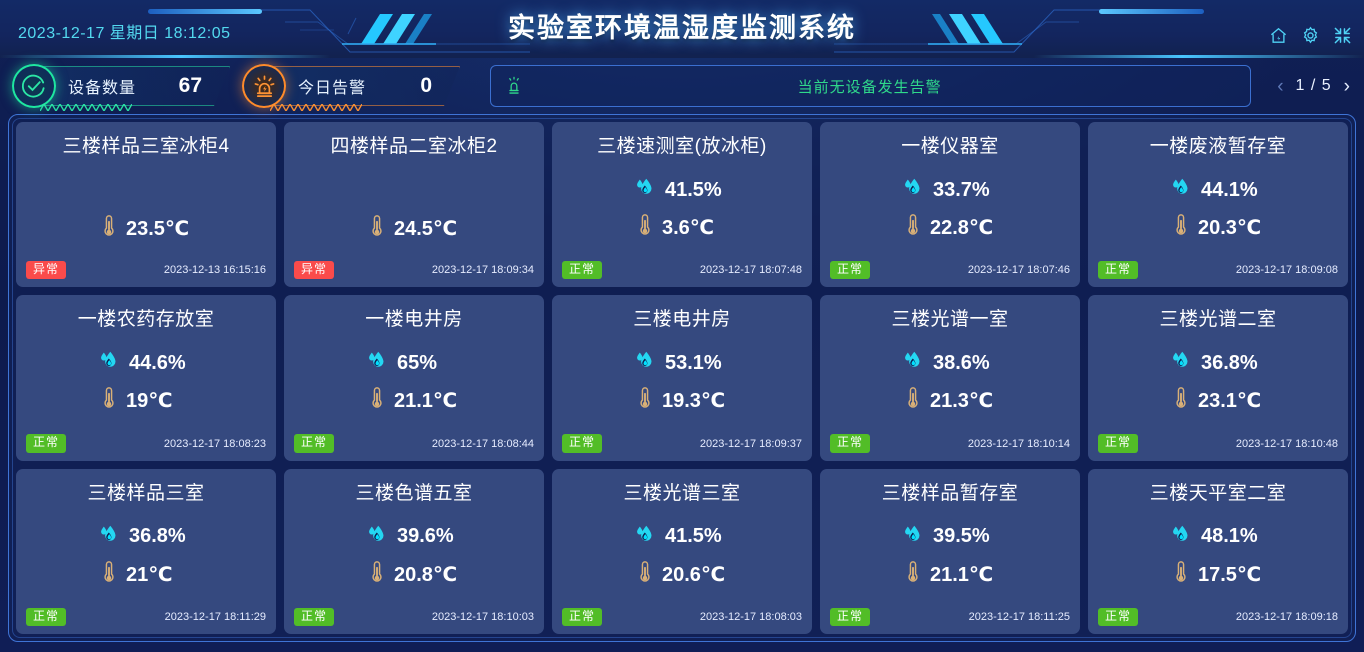  What do you see at coordinates (682, 146) in the screenshot?
I see `device-name: 三楼速测室(放冰柜)` at bounding box center [682, 146].